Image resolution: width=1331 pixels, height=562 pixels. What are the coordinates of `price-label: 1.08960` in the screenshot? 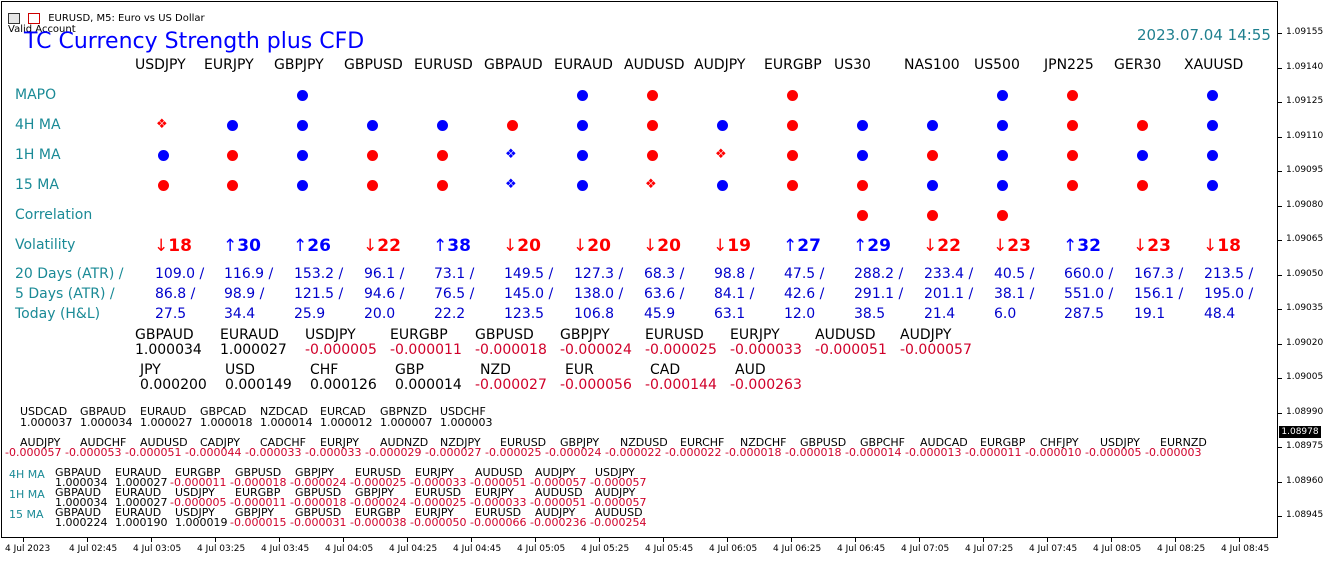 It's located at (1305, 480).